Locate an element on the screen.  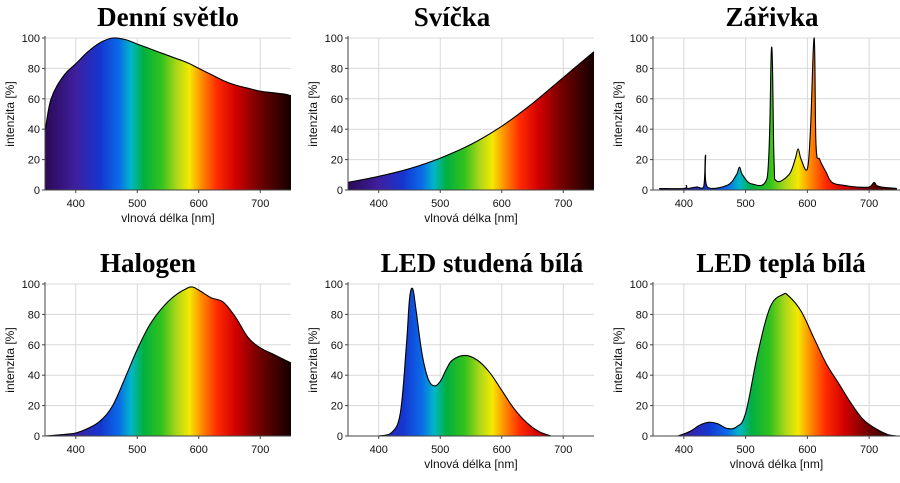
chart-title: Halogen is located at coordinates (148, 263).